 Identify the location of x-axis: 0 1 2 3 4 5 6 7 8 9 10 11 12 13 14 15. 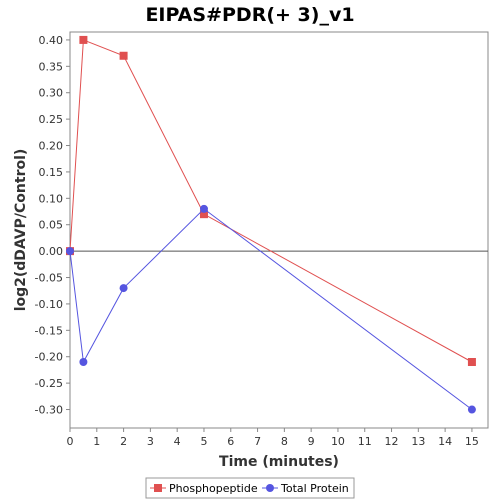
(273, 438).